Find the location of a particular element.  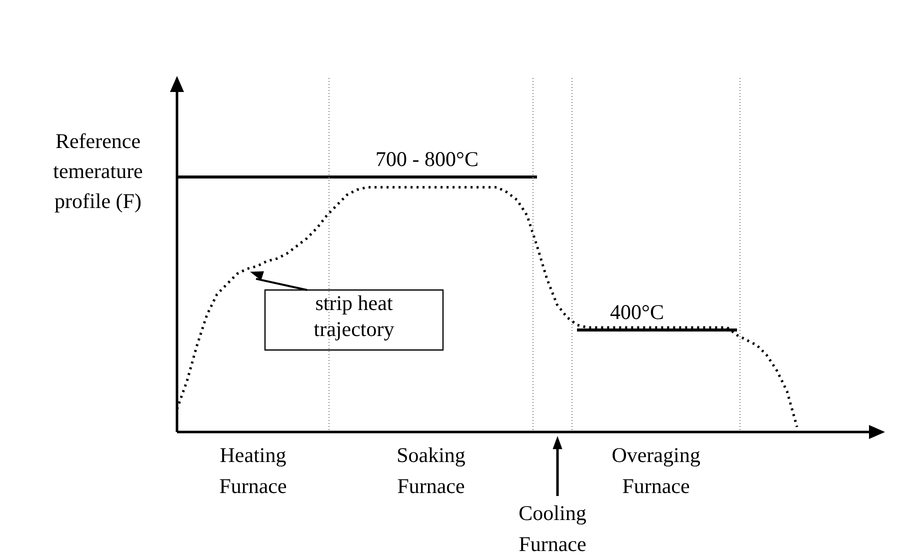

y-axis-title: Reference temerature profile (F) is located at coordinates (98, 171).